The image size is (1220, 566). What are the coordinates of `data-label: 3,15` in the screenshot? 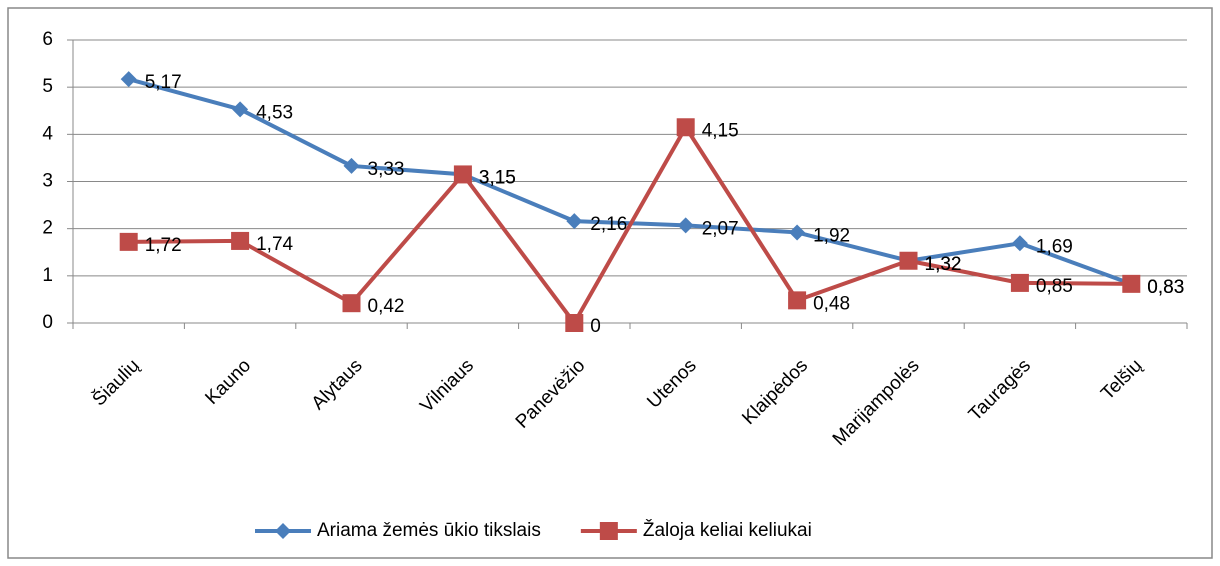 It's located at (497, 177).